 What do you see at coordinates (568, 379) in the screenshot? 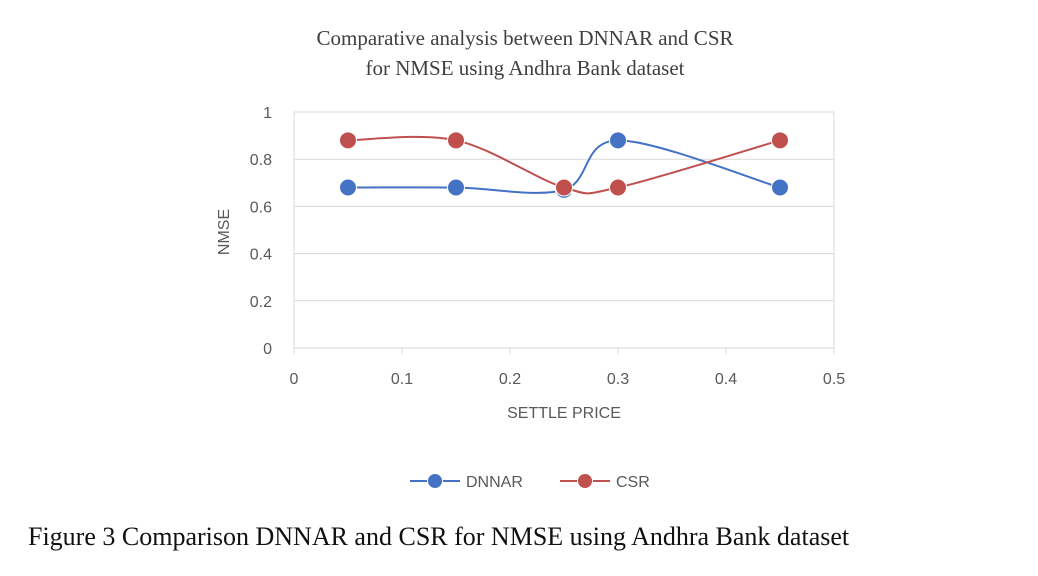
I see `x-tick-labels: 0 0.1 0.2 0.3 0.4 0.5` at bounding box center [568, 379].